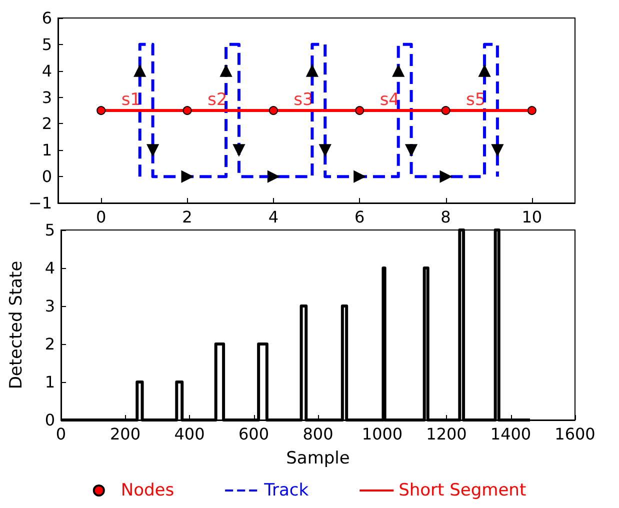 The height and width of the screenshot is (508, 619). What do you see at coordinates (16, 325) in the screenshot?
I see `y-axis-title: Detected State` at bounding box center [16, 325].